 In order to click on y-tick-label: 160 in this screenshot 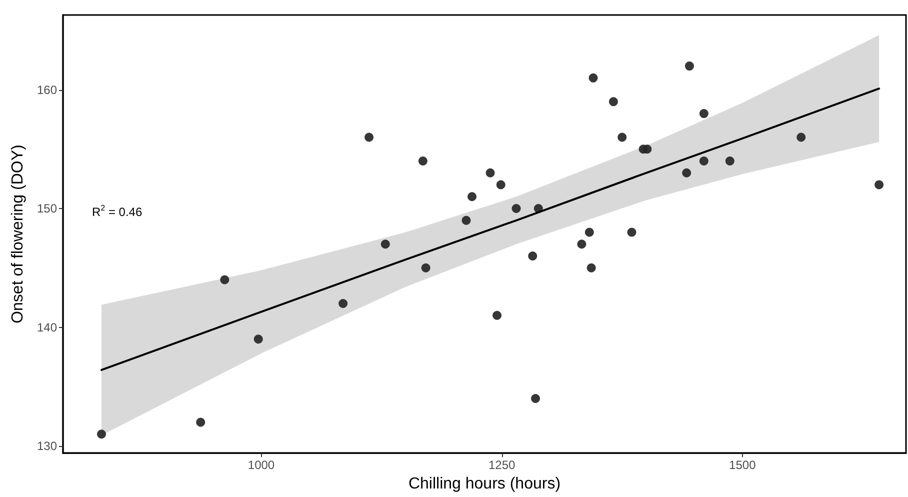, I will do `click(47, 89)`.